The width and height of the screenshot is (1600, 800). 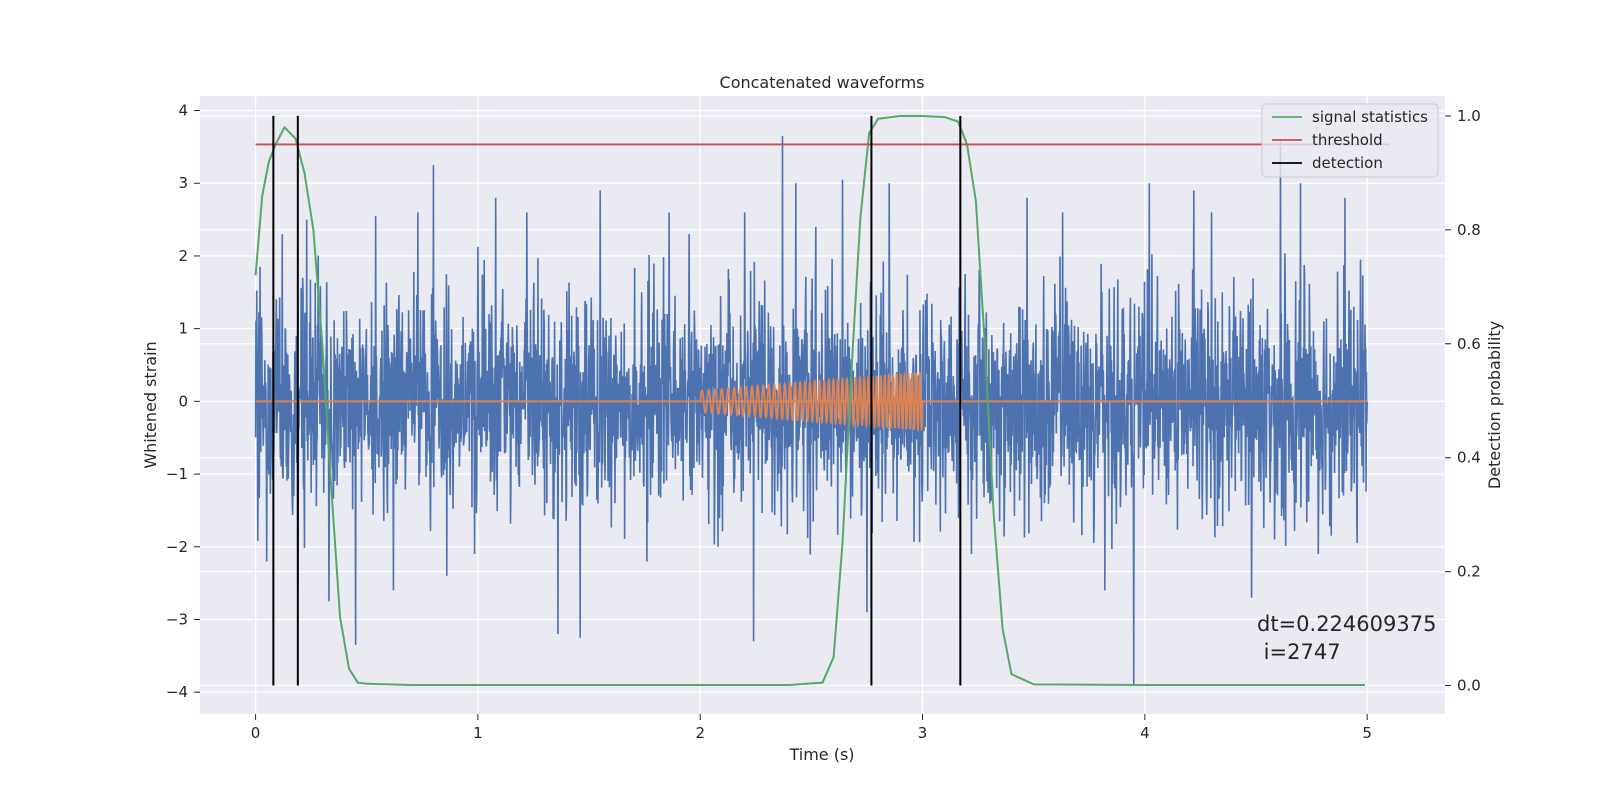 I want to click on injection-chirp, so click(x=811, y=401).